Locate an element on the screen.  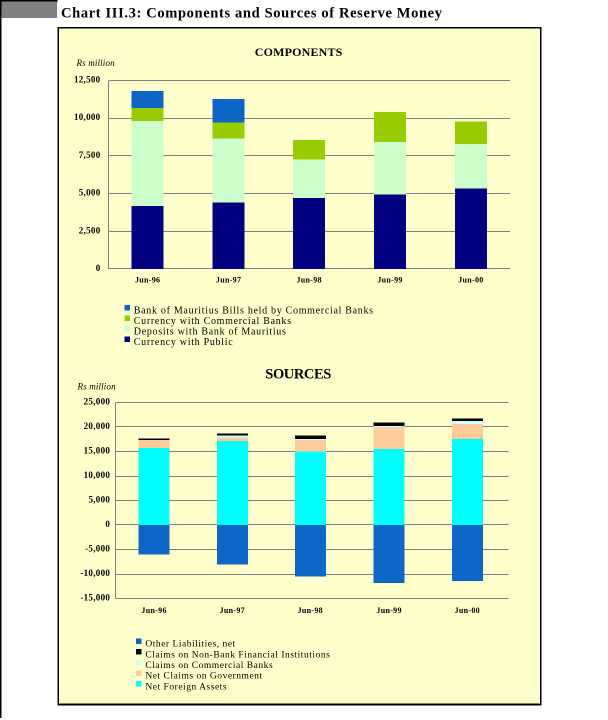
svg-text: -5,000 is located at coordinates (97, 549).